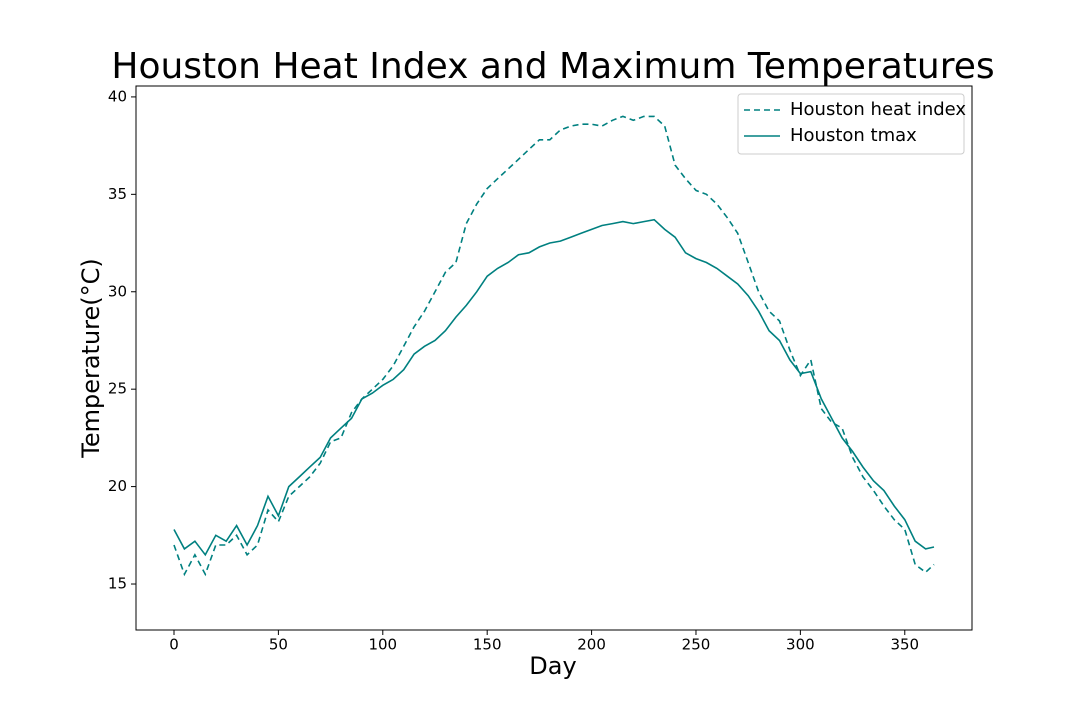 Image resolution: width=1080 pixels, height=724 pixels. I want to click on y-tick-label: 30, so click(117, 291).